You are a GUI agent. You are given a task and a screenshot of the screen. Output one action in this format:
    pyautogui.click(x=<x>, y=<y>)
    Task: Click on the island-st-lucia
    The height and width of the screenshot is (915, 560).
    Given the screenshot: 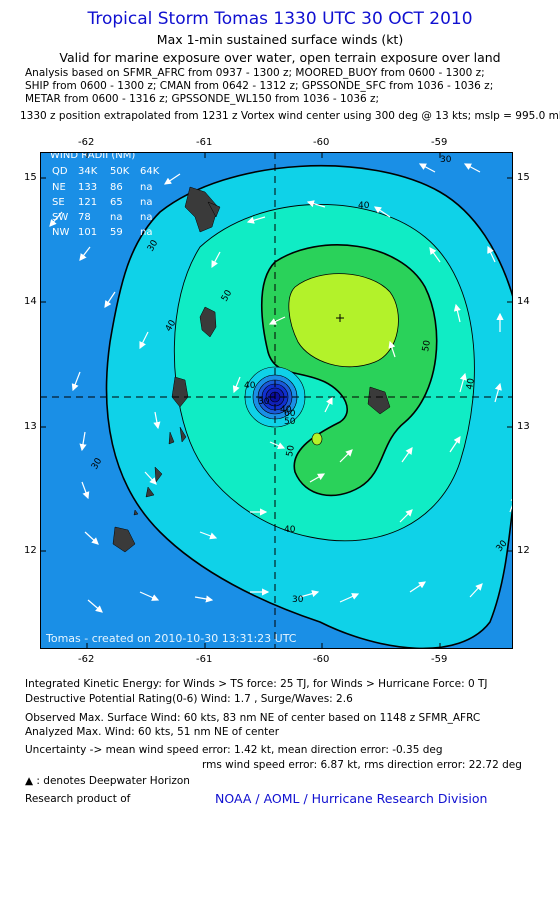 What is the action you would take?
    pyautogui.click(x=208, y=322)
    